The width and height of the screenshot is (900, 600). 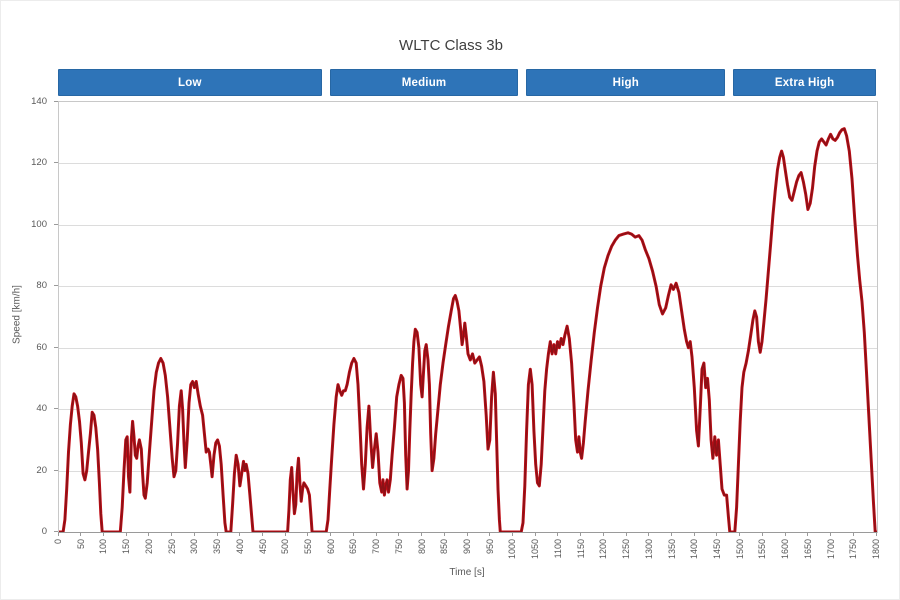 I want to click on x-tick-label-text: 1050, so click(x=535, y=549).